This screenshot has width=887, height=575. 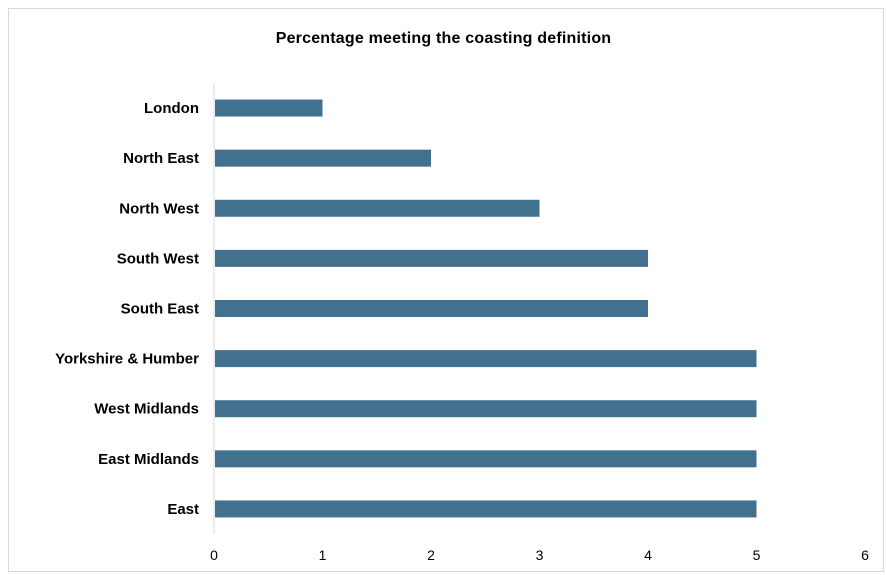 What do you see at coordinates (377, 208) in the screenshot?
I see `bar-north-west` at bounding box center [377, 208].